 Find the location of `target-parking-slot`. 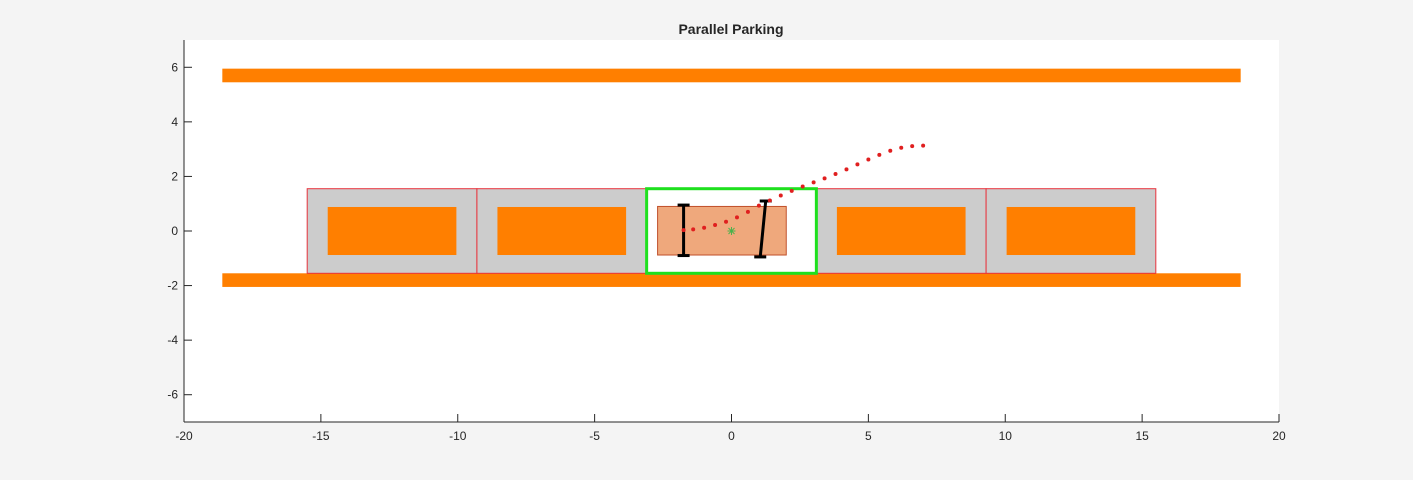

target-parking-slot is located at coordinates (731, 231).